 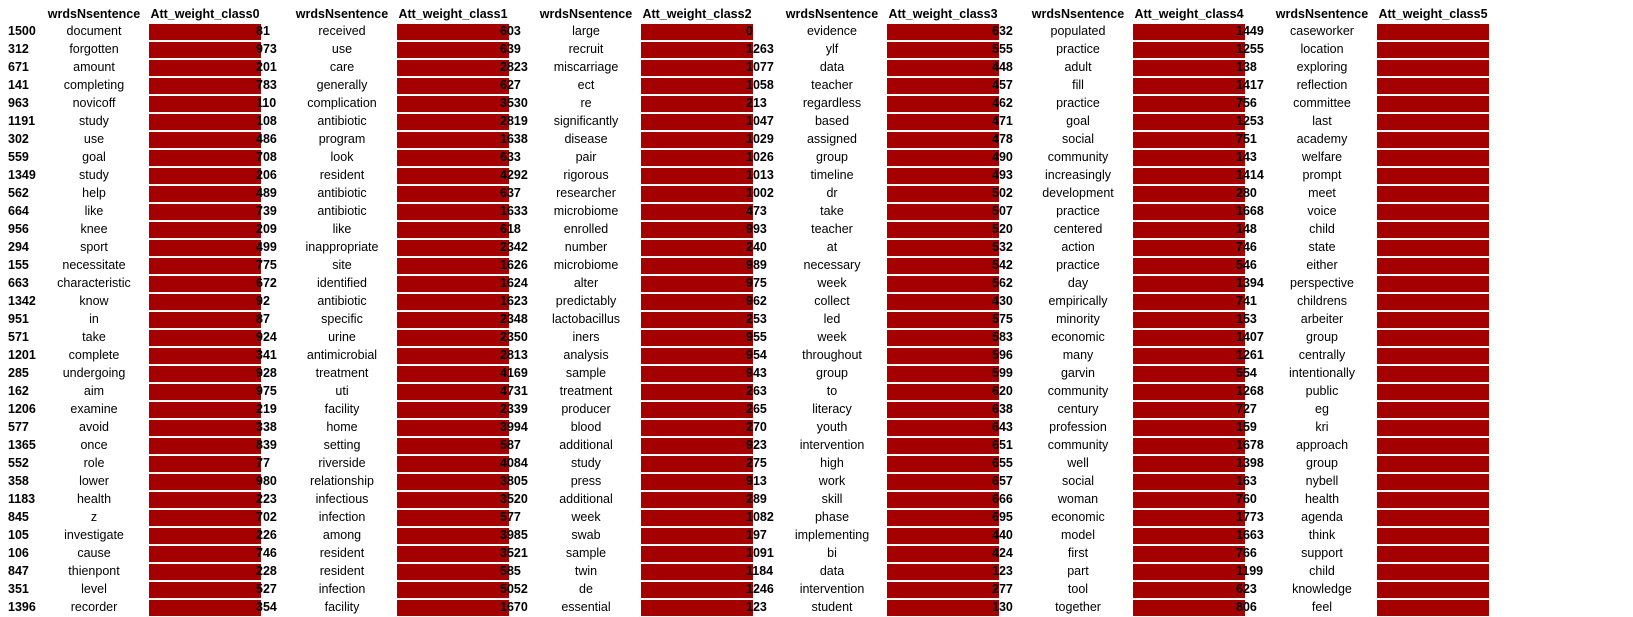 What do you see at coordinates (514, 463) in the screenshot?
I see `row-index: 4084` at bounding box center [514, 463].